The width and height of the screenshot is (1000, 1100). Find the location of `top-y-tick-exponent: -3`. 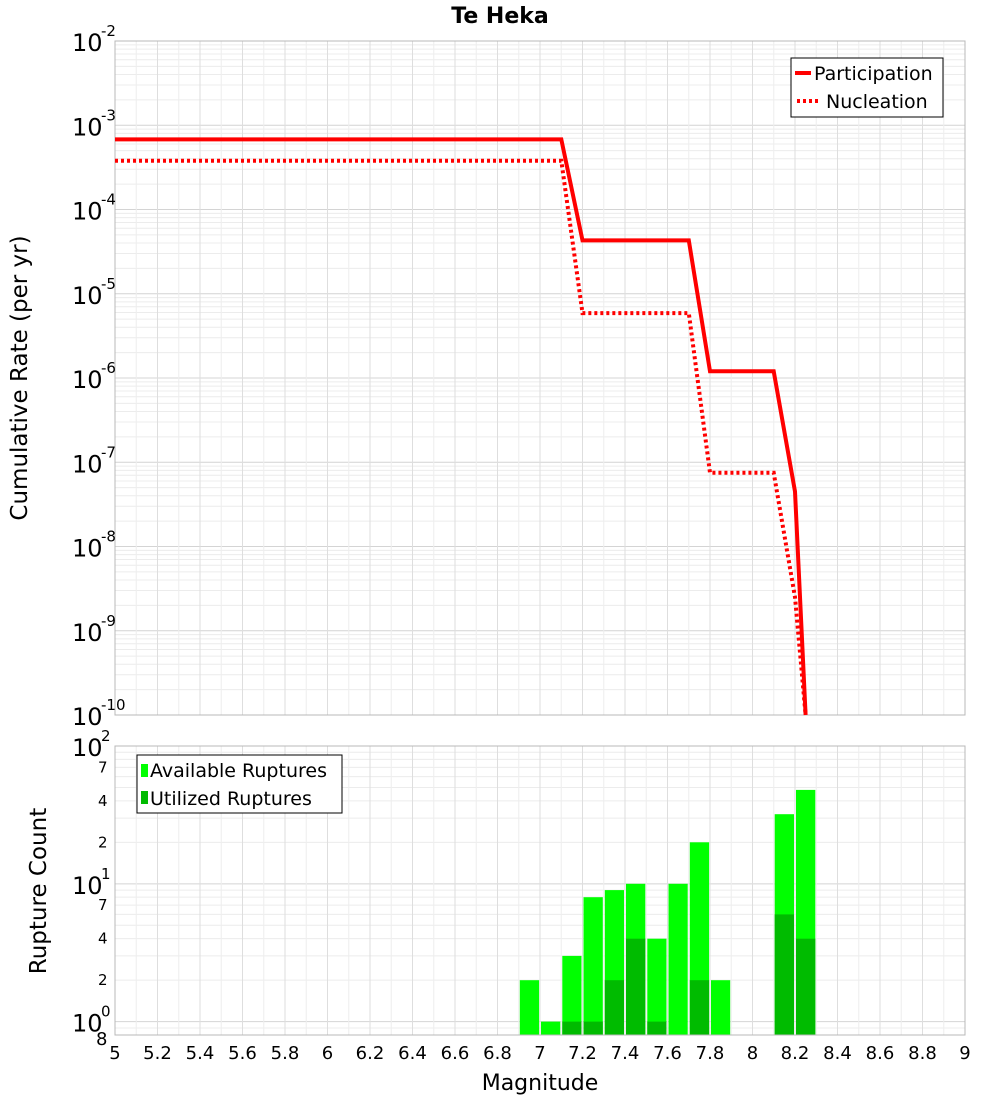

top-y-tick-exponent: -3 is located at coordinates (108, 115).